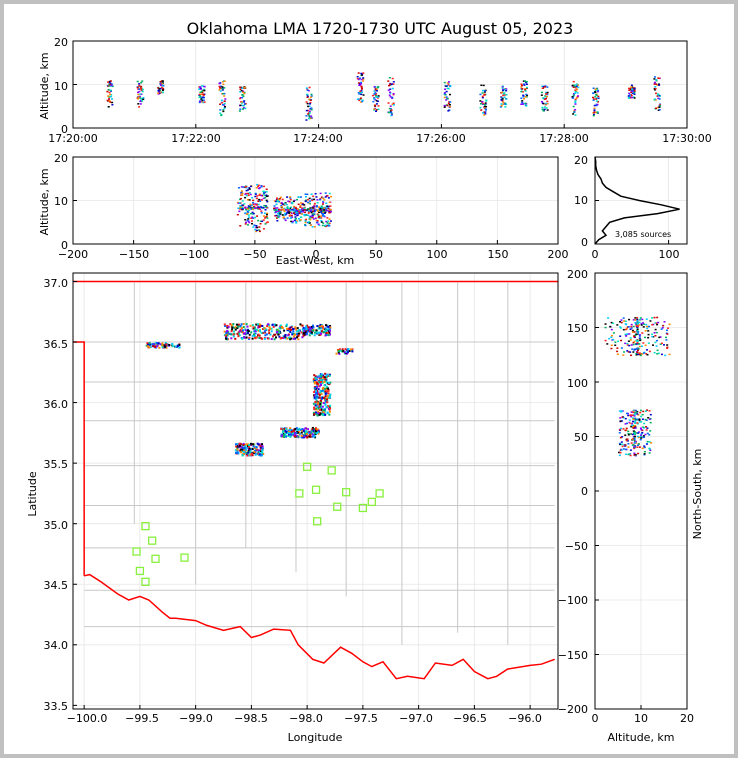  I want to click on plan-view-xtick-label: −98.5, so click(251, 718).